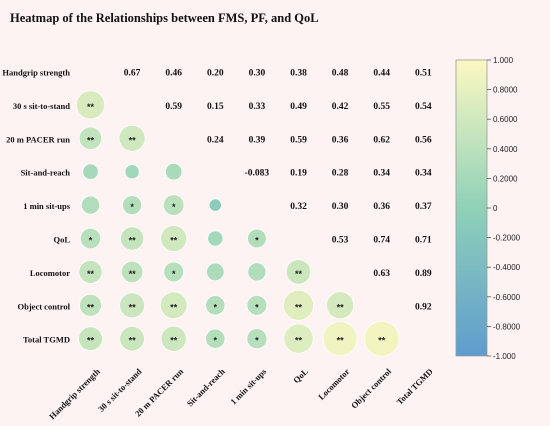 This screenshot has width=550, height=426. Describe the element at coordinates (340, 107) in the screenshot. I see `value-label: 0.42` at that location.